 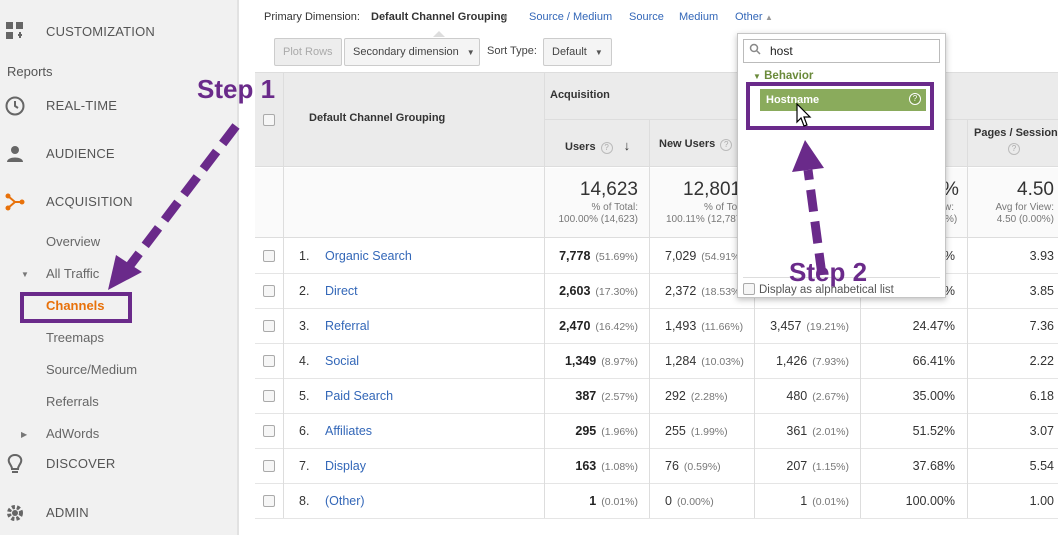 I want to click on sessions-cell: 3,457 (19.21%), so click(x=809, y=326).